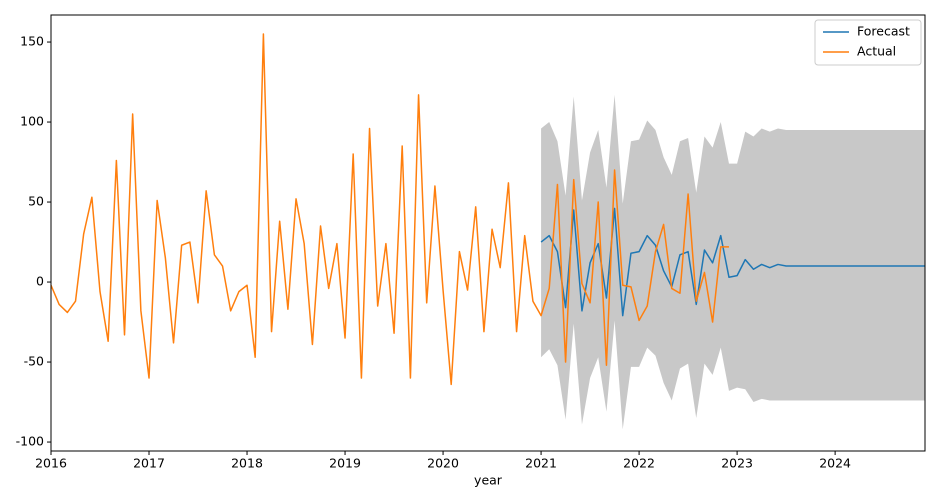 The height and width of the screenshot is (488, 937). Describe the element at coordinates (443, 463) in the screenshot. I see `x-tick-label: 2020` at that location.